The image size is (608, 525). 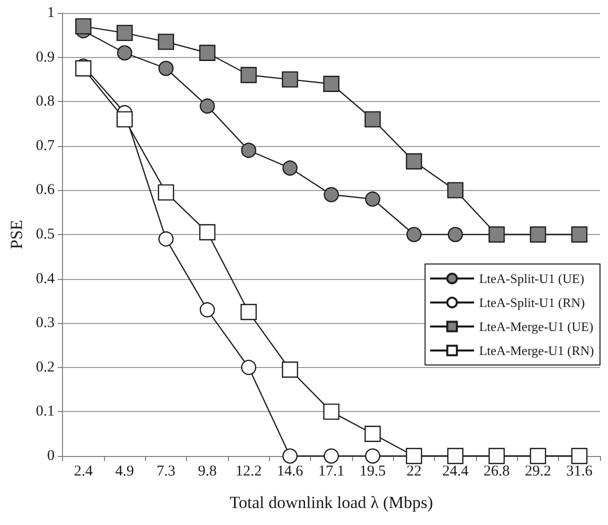 What do you see at coordinates (16, 235) in the screenshot?
I see `y-axis-title: PSE` at bounding box center [16, 235].